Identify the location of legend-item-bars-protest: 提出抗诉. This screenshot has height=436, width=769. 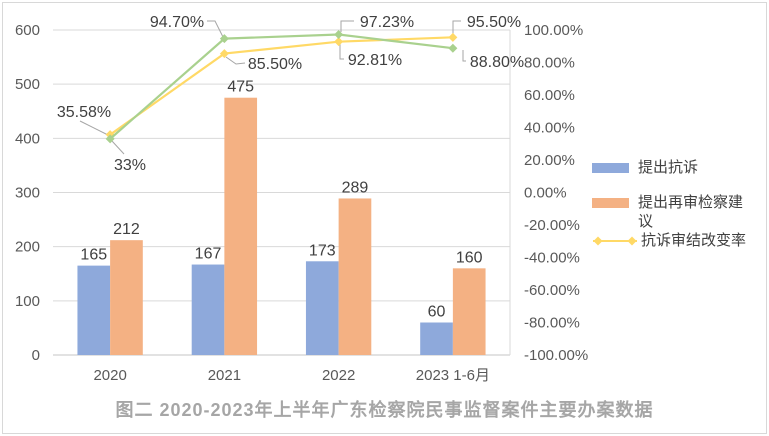
(680, 167).